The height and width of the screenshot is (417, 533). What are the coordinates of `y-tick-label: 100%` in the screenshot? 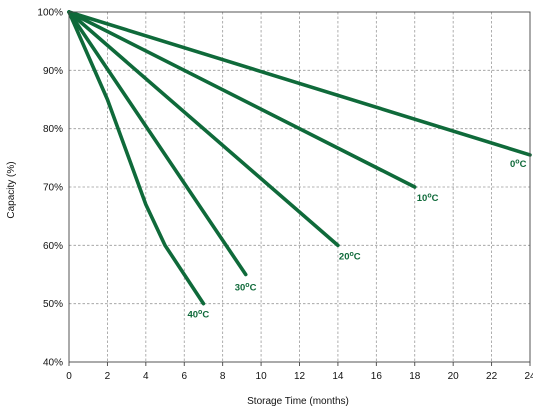 It's located at (50, 13).